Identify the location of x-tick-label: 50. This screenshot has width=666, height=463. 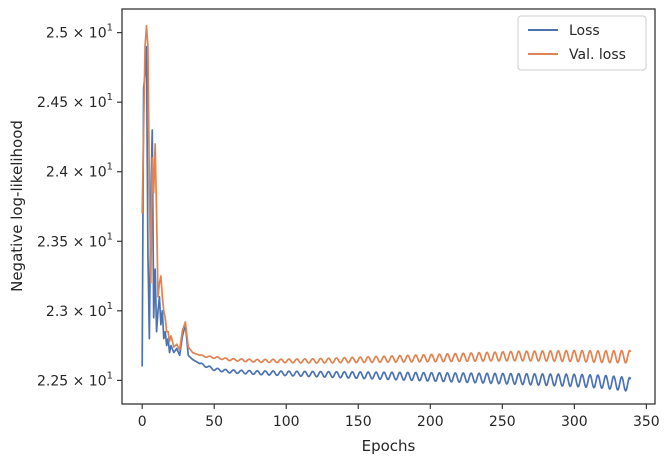
(214, 422).